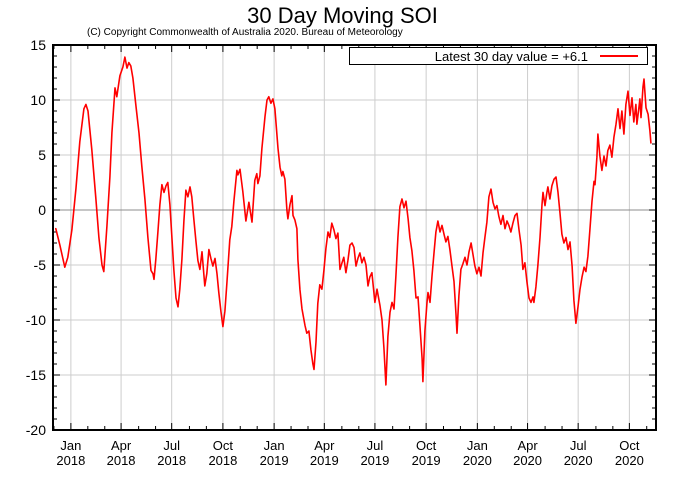 The image size is (685, 479). I want to click on legend-label: Latest 30 day value = +6.1, so click(511, 56).